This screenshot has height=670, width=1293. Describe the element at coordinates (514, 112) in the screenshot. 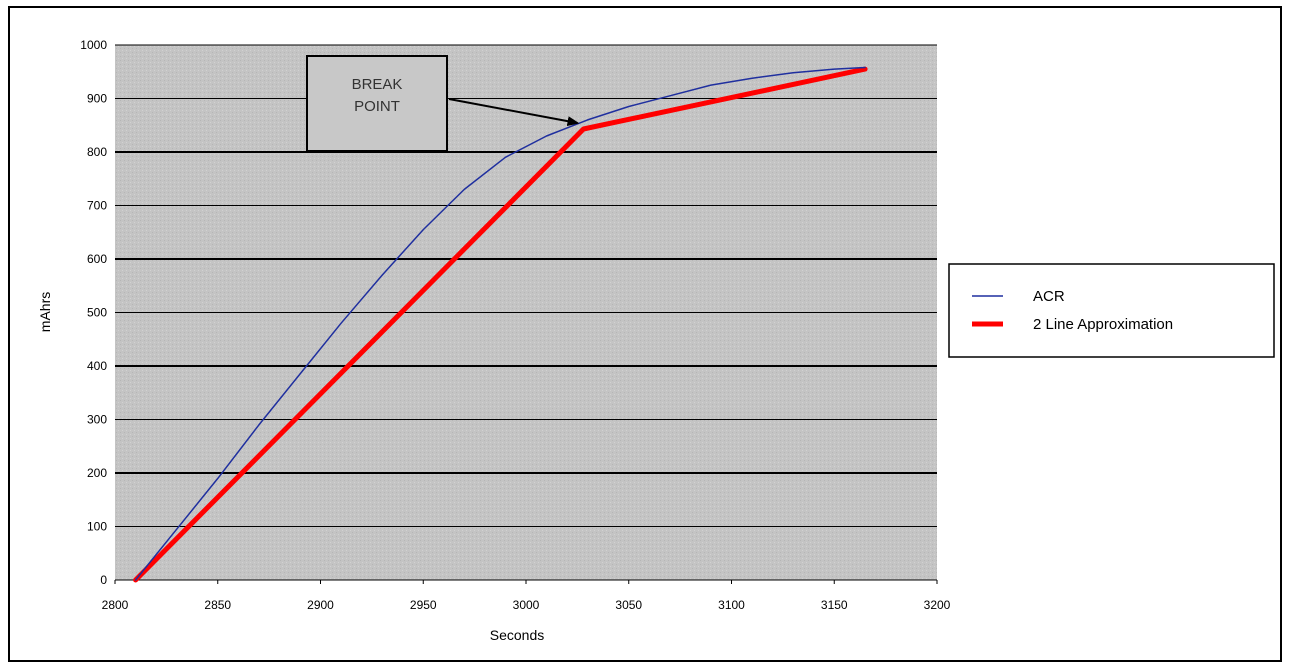

I see `annotation-arrow` at that location.